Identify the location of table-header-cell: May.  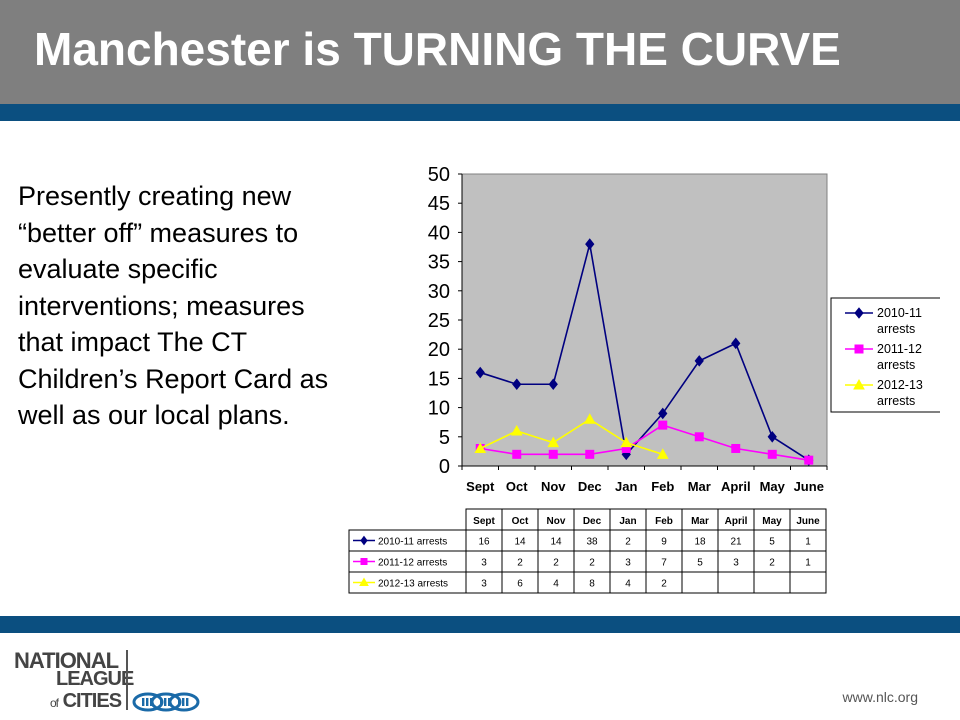
(772, 521).